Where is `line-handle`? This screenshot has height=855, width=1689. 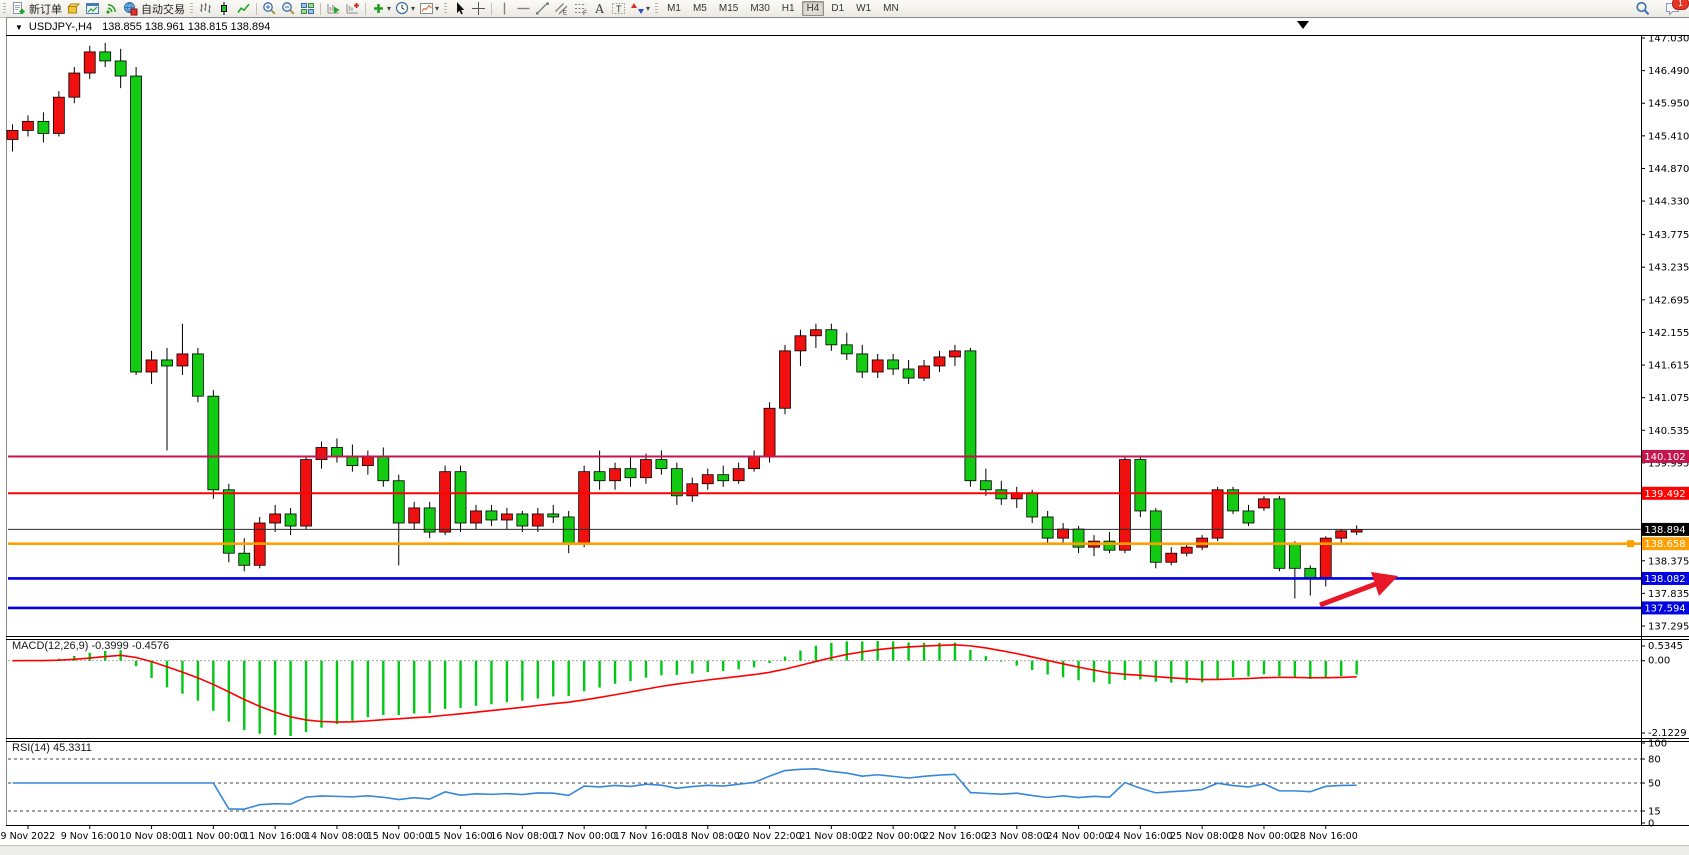
line-handle is located at coordinates (1630, 544).